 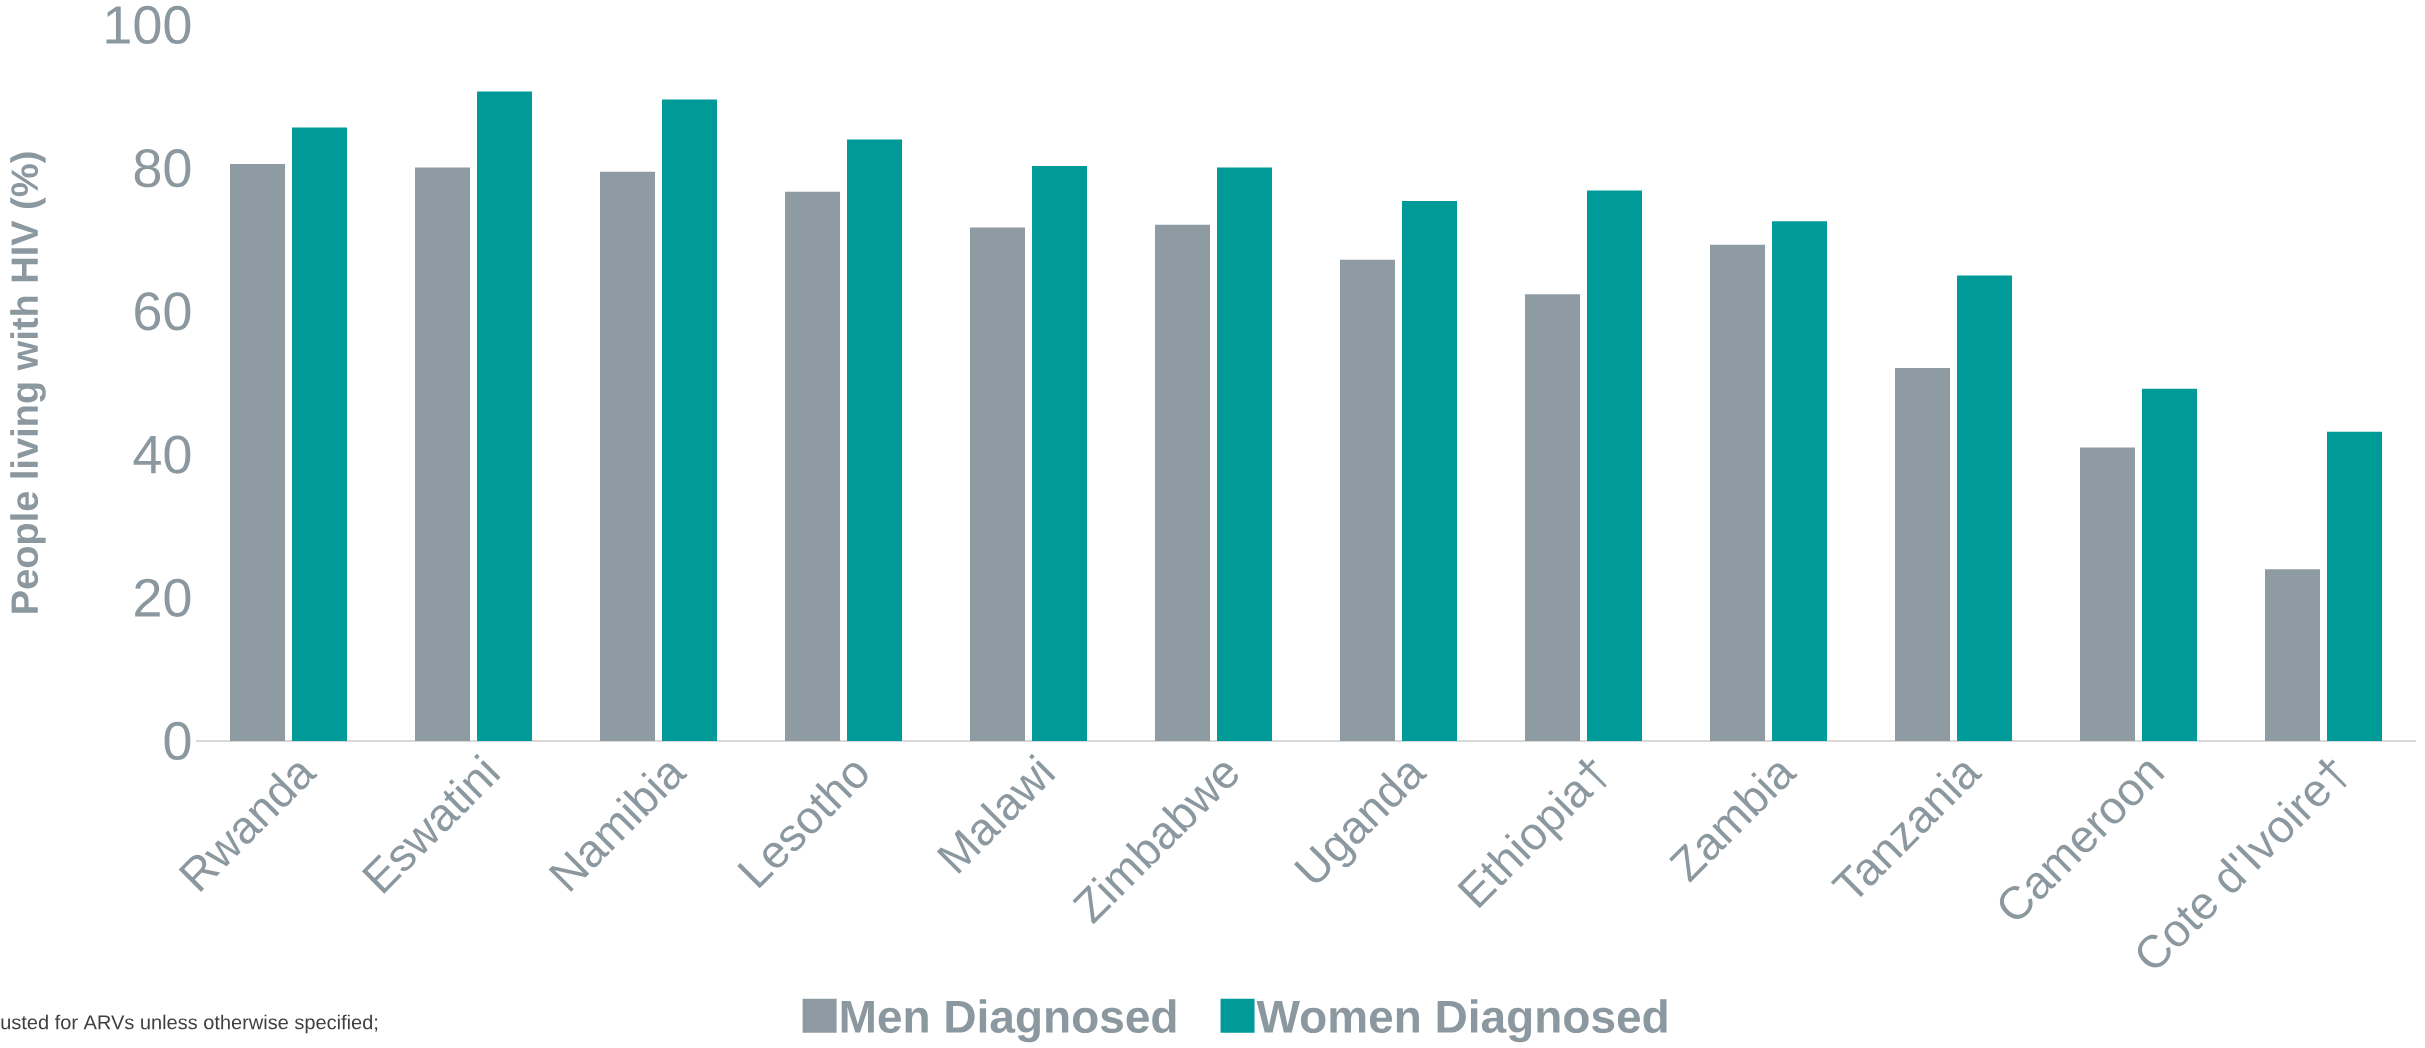 What do you see at coordinates (162, 454) in the screenshot?
I see `y-tick-label: 40` at bounding box center [162, 454].